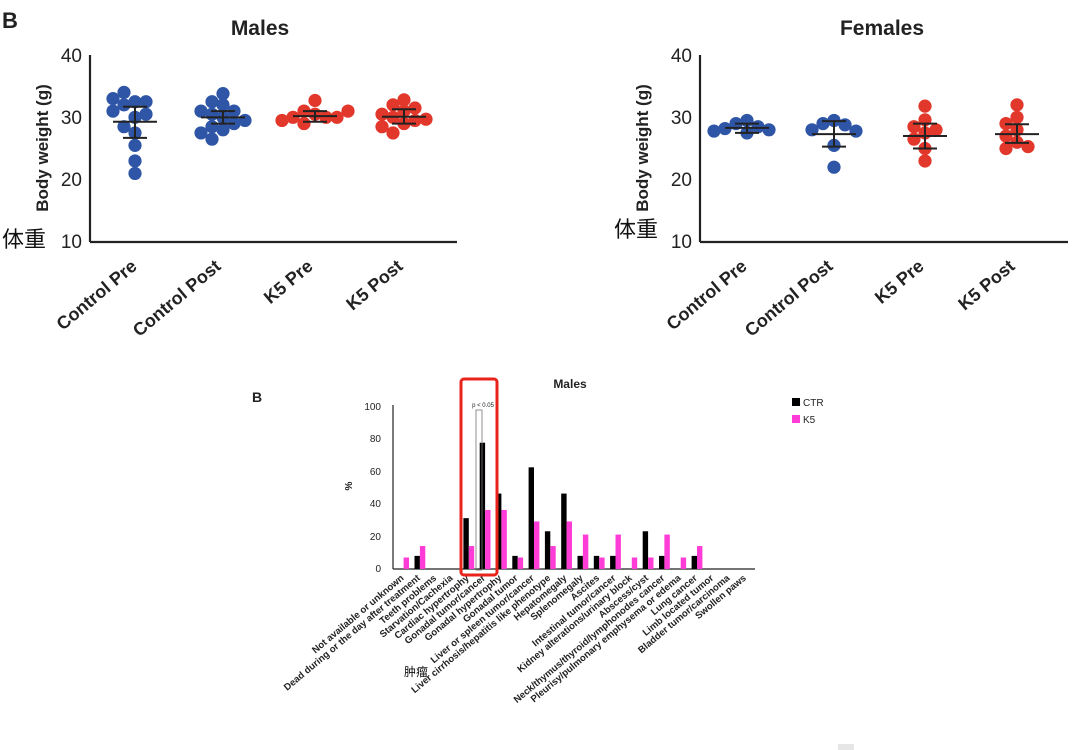 The height and width of the screenshot is (750, 1080). What do you see at coordinates (483, 406) in the screenshot?
I see `significance-label: p < 0.05` at bounding box center [483, 406].